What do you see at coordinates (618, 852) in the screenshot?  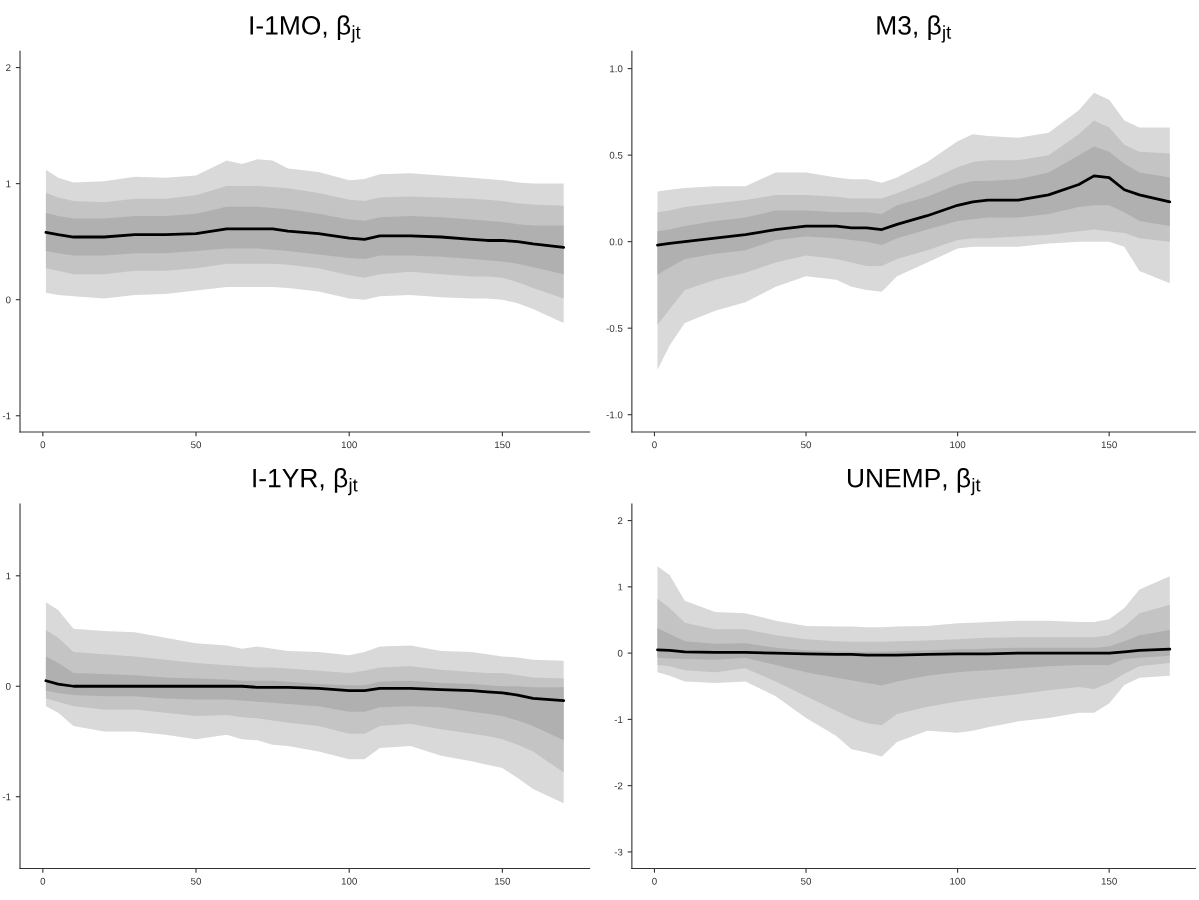 I see `y-tick-label: -3` at bounding box center [618, 852].